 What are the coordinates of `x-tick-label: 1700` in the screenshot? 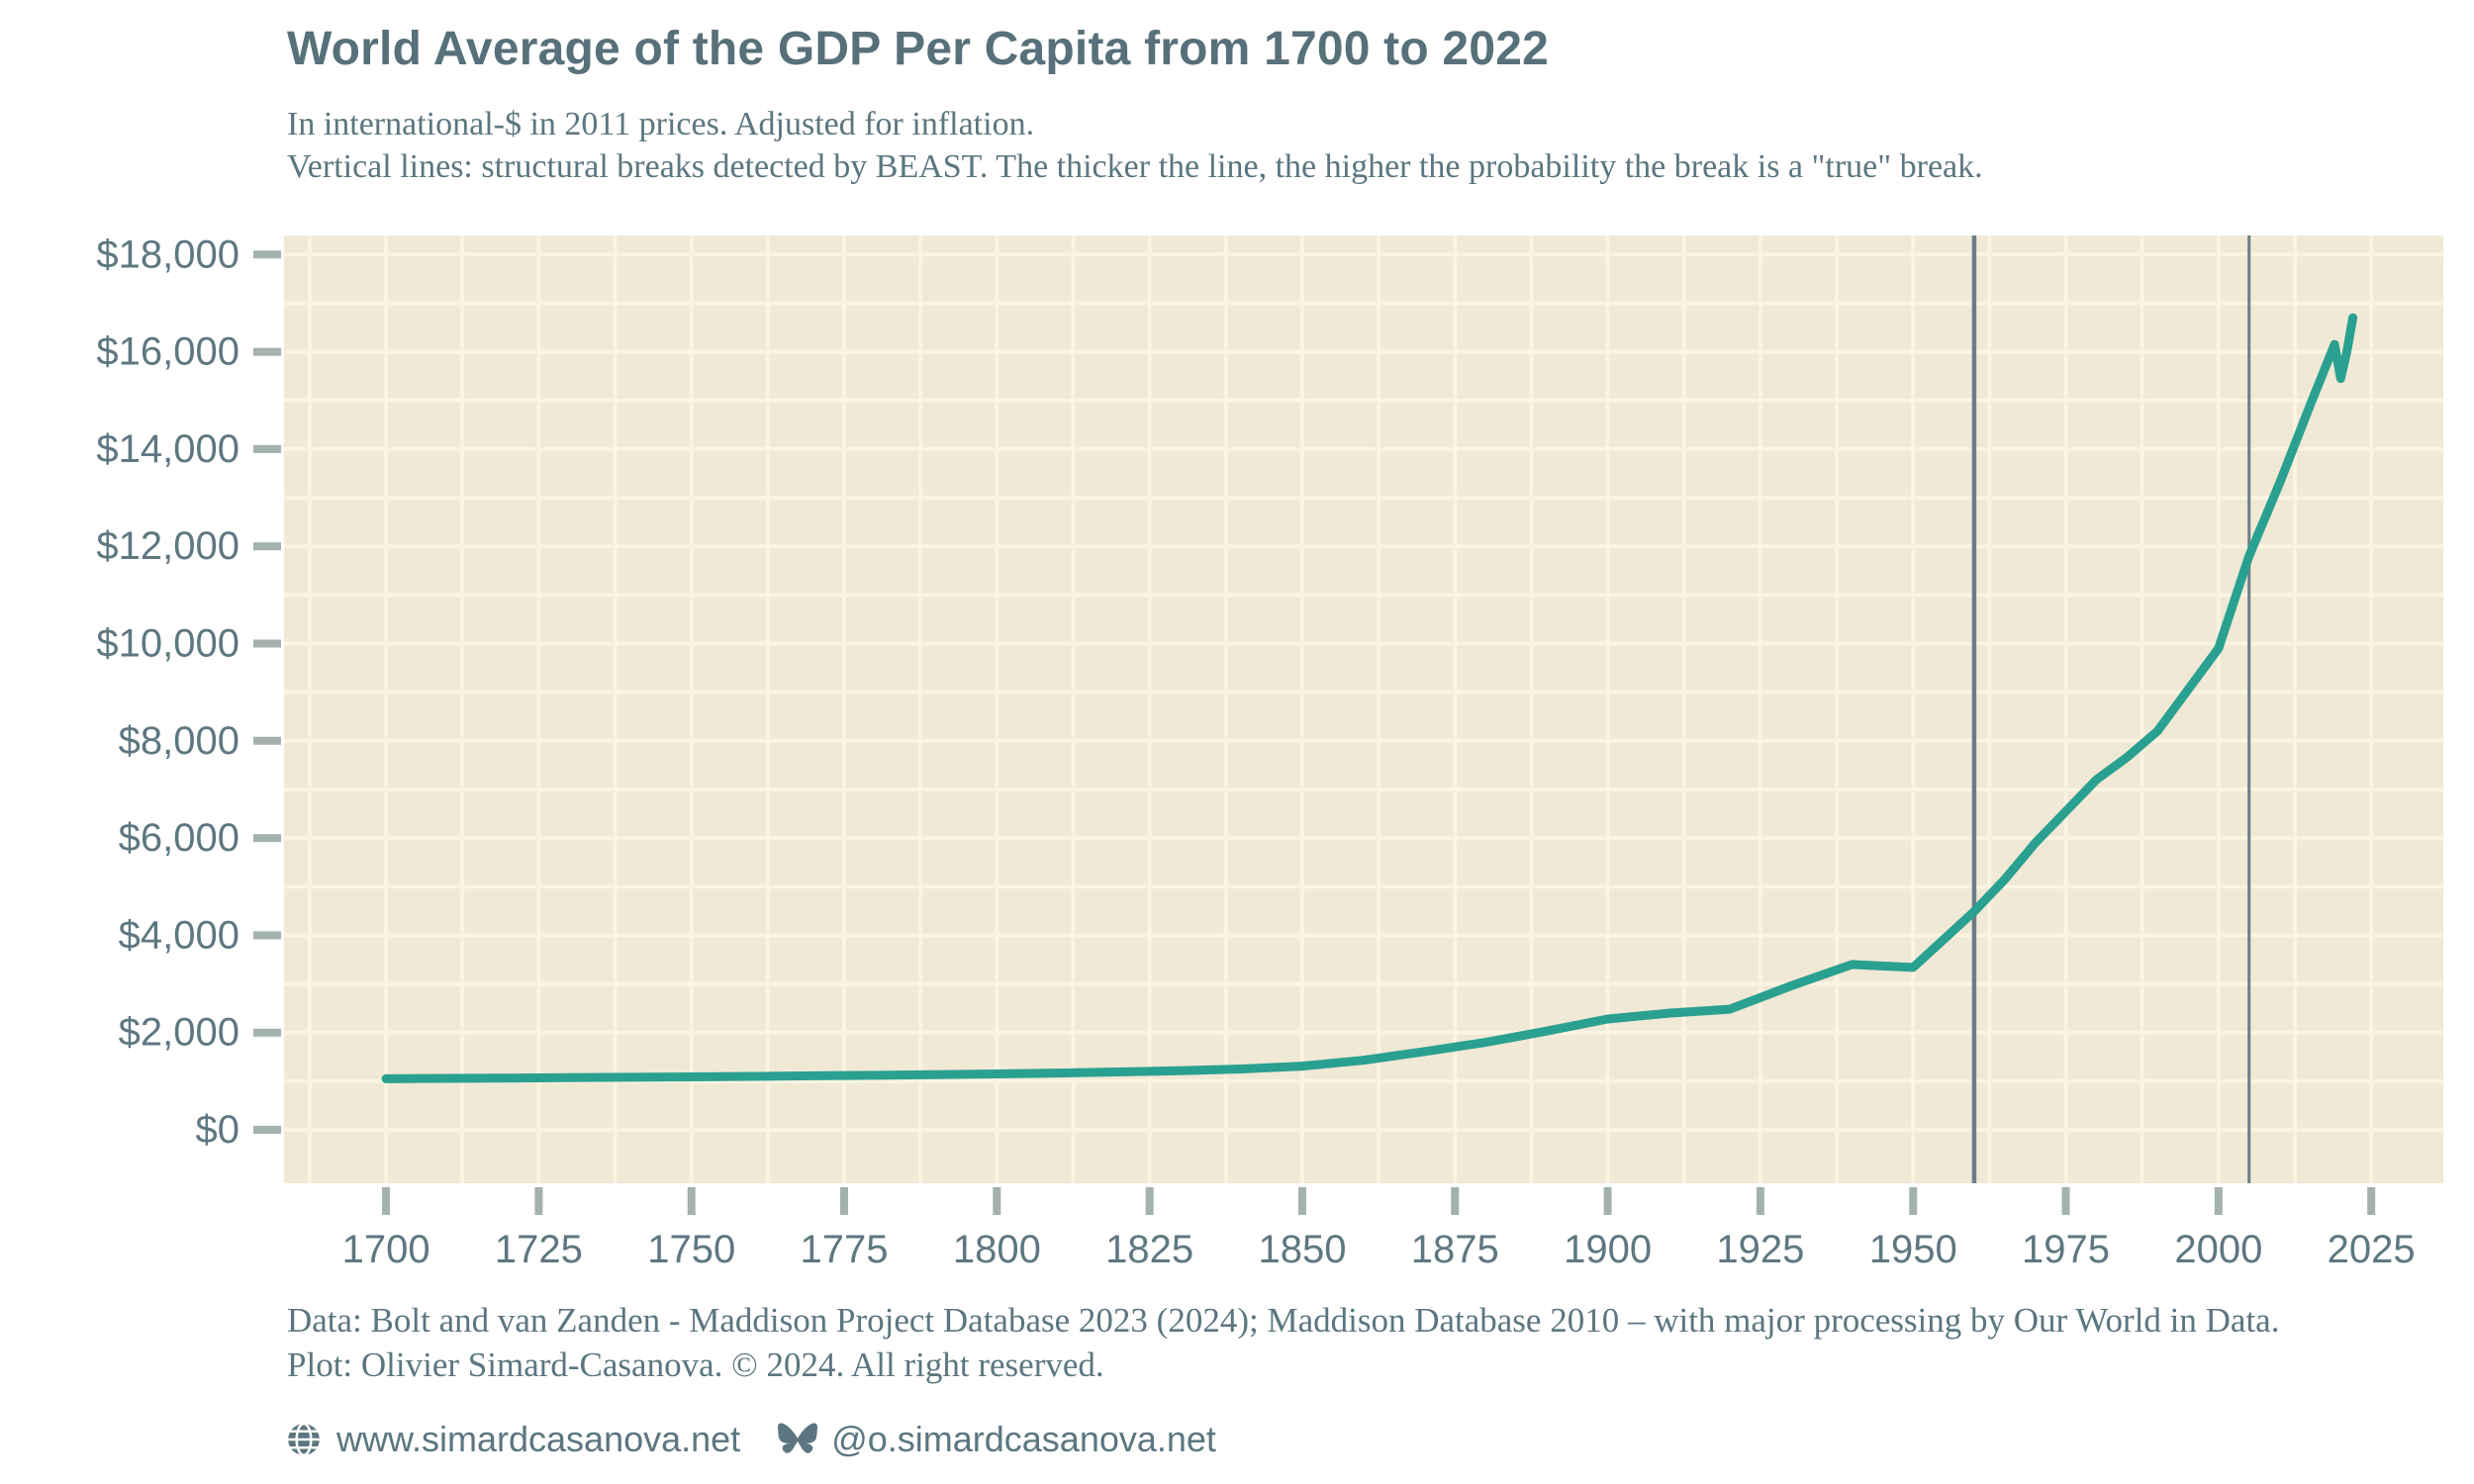 It's located at (386, 1249).